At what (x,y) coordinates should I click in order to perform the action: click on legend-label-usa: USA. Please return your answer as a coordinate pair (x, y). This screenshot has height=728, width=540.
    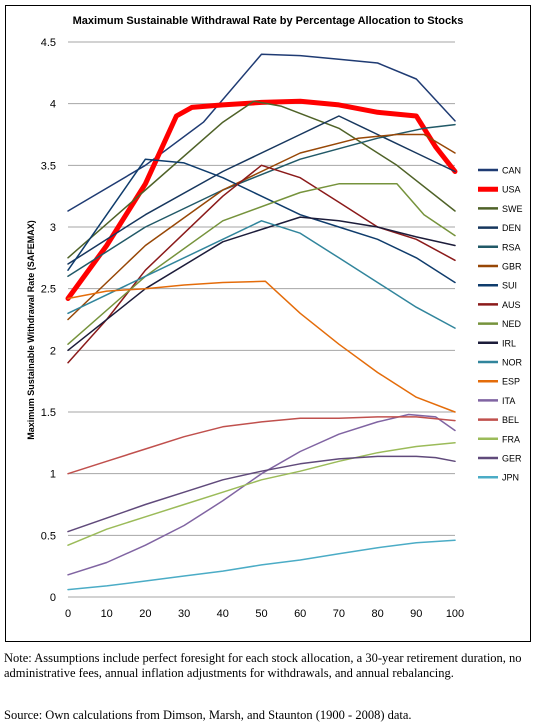
    Looking at the image, I should click on (511, 190).